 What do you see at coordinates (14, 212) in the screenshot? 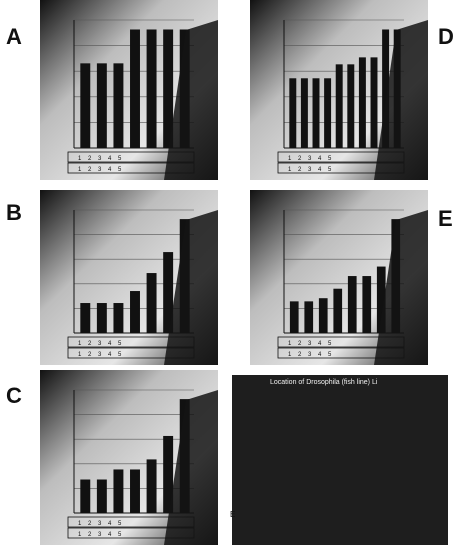
I see `panel-label-b: B` at bounding box center [14, 212].